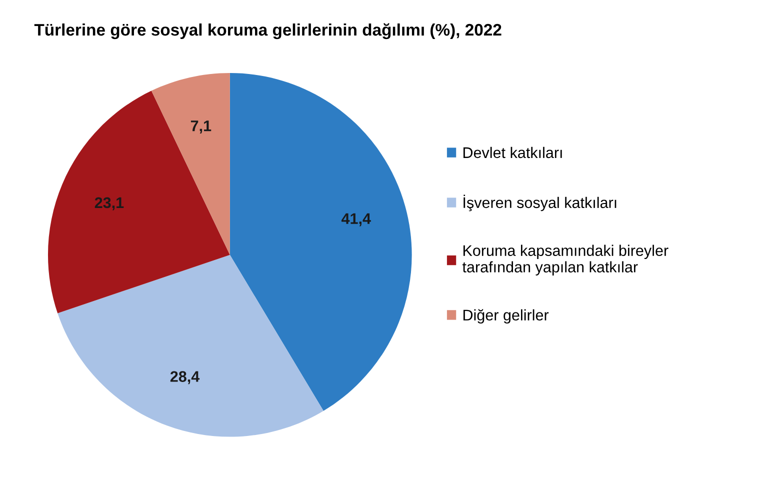 This screenshot has height=480, width=760. I want to click on chart-title: Türlerine göre sosyal koruma gelirlerinin dağılımı (%), 2022, so click(268, 31).